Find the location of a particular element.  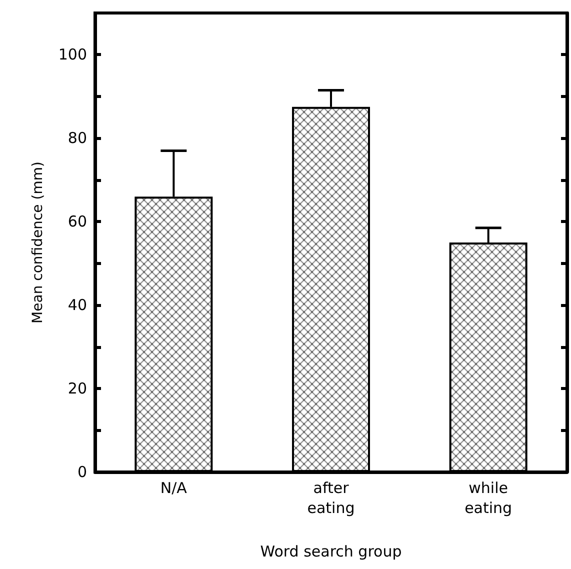

x-tick-label: while eating is located at coordinates (488, 498).